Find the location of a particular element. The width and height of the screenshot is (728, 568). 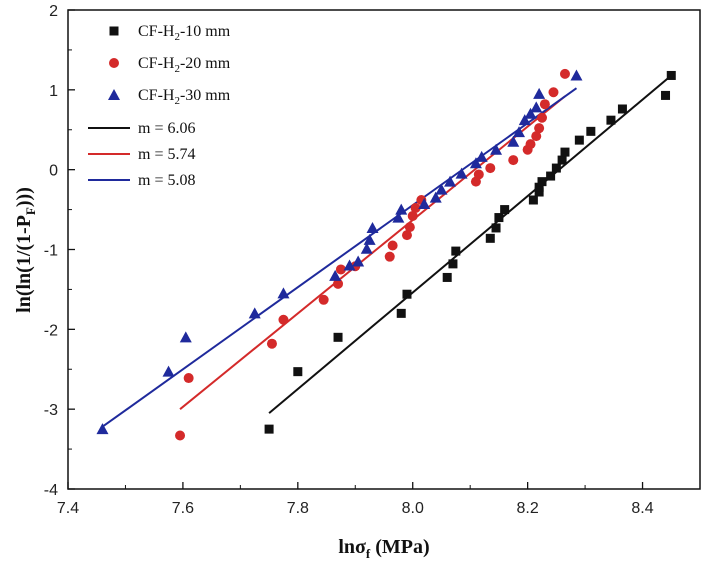

y-tick-label: -1 is located at coordinates (51, 251).